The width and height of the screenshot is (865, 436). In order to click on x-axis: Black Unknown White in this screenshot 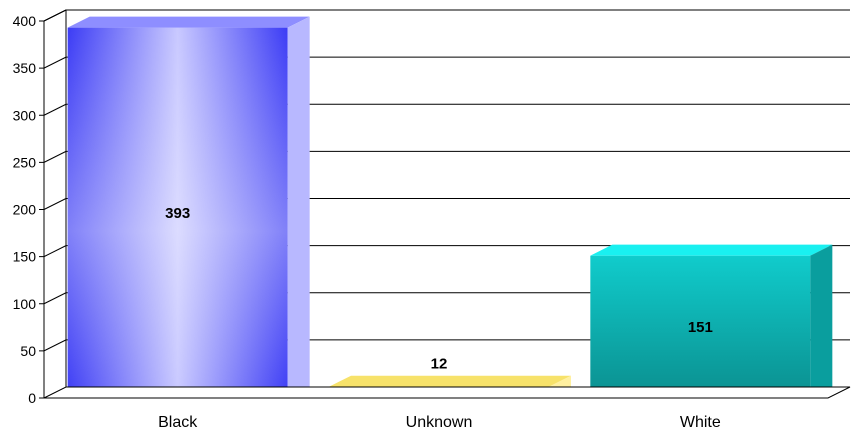, I will do `click(439, 422)`.